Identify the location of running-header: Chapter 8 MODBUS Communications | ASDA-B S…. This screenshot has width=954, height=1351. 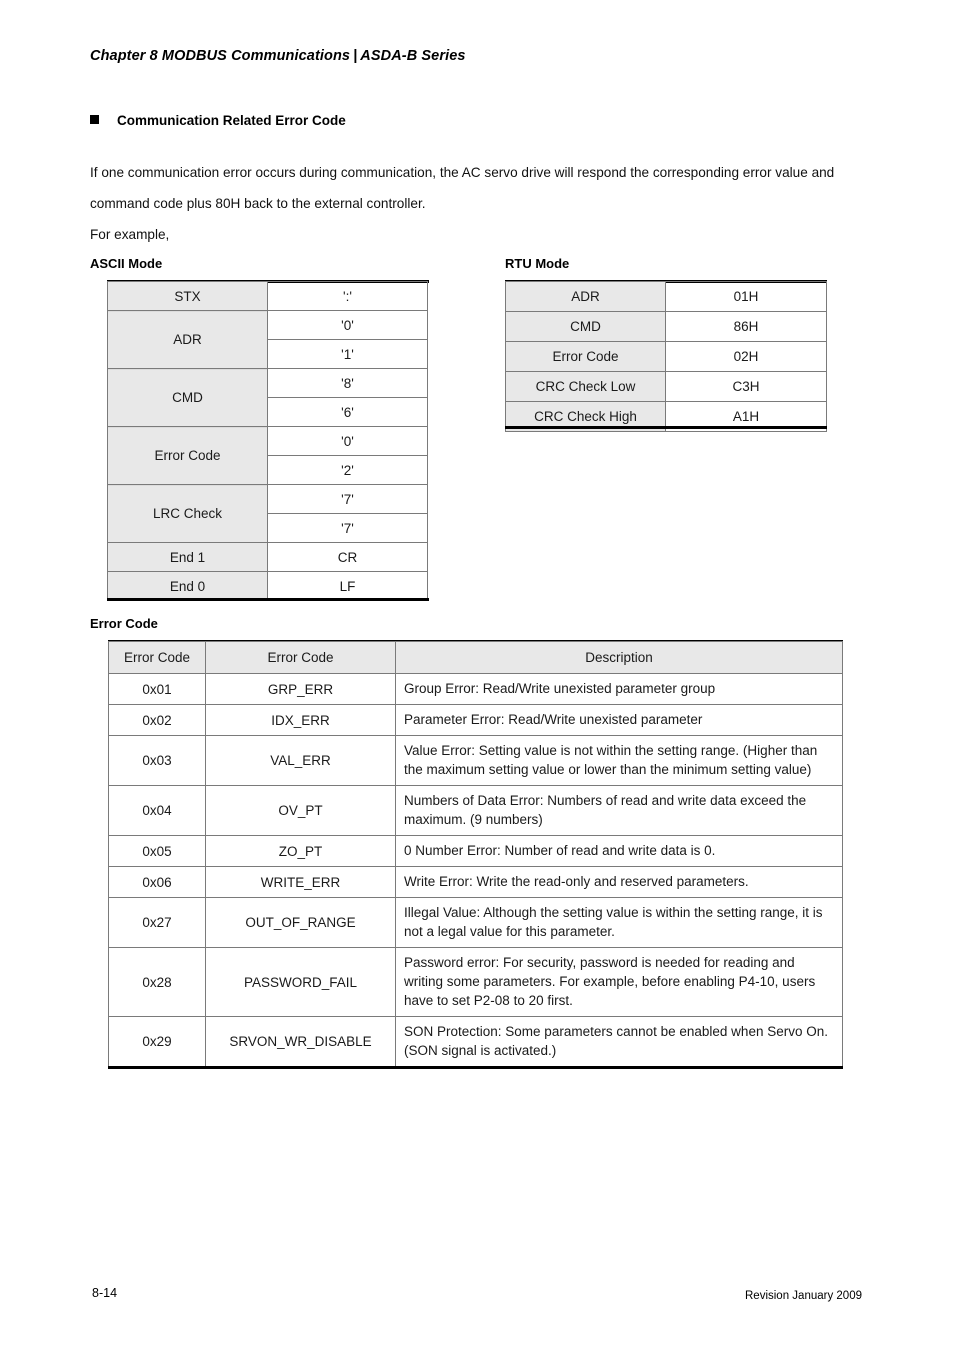
(278, 56).